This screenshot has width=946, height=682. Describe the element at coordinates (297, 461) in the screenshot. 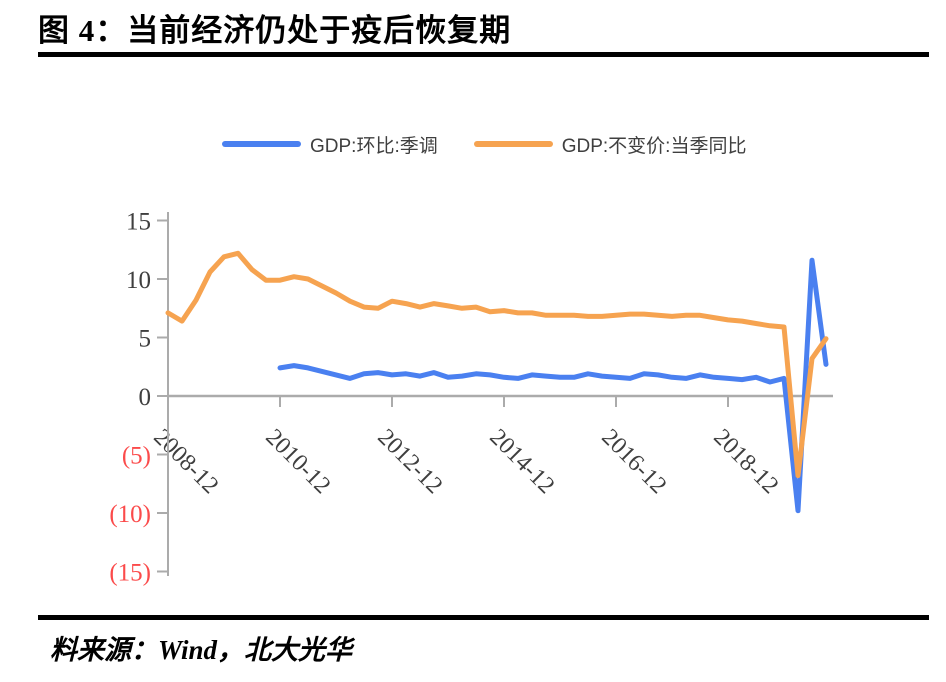

I see `x-tick-label: 2010-12` at that location.